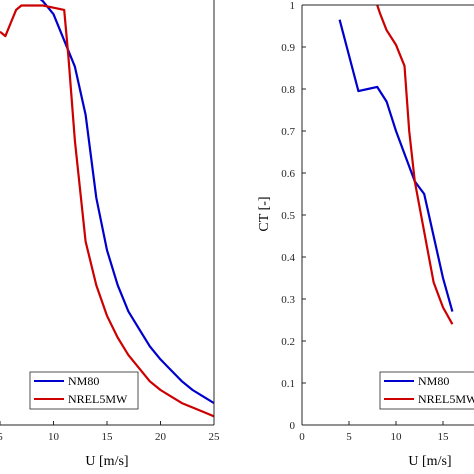  Describe the element at coordinates (302, 437) in the screenshot. I see `right-x-tick-label: 0` at that location.